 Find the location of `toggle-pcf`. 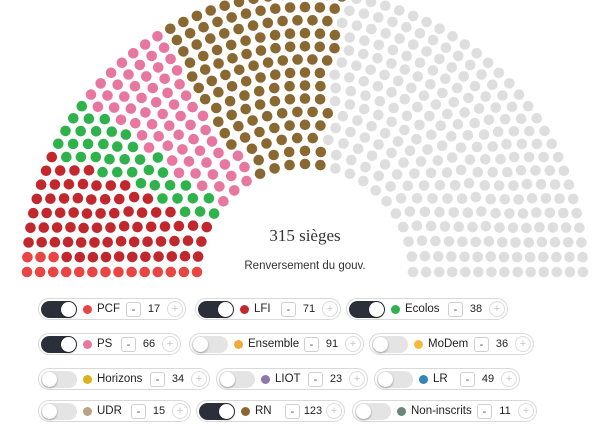

toggle-pcf is located at coordinates (59, 309).